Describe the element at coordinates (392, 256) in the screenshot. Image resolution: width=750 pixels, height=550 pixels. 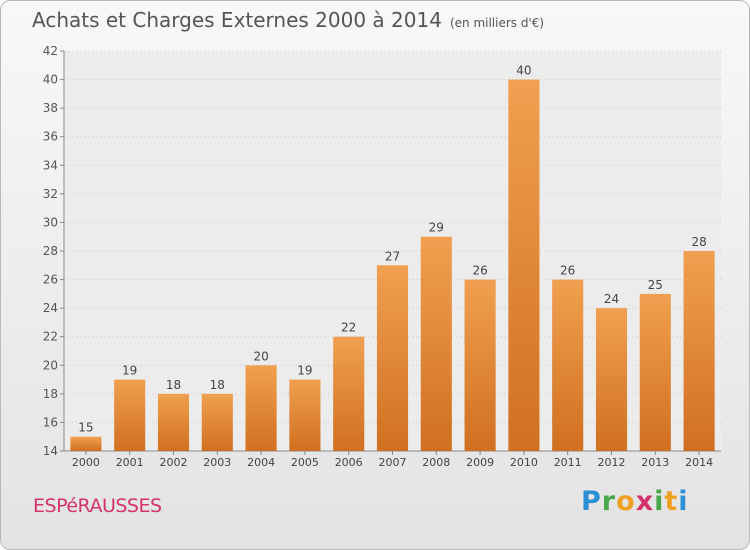
I see `bar-value-label: 27` at that location.